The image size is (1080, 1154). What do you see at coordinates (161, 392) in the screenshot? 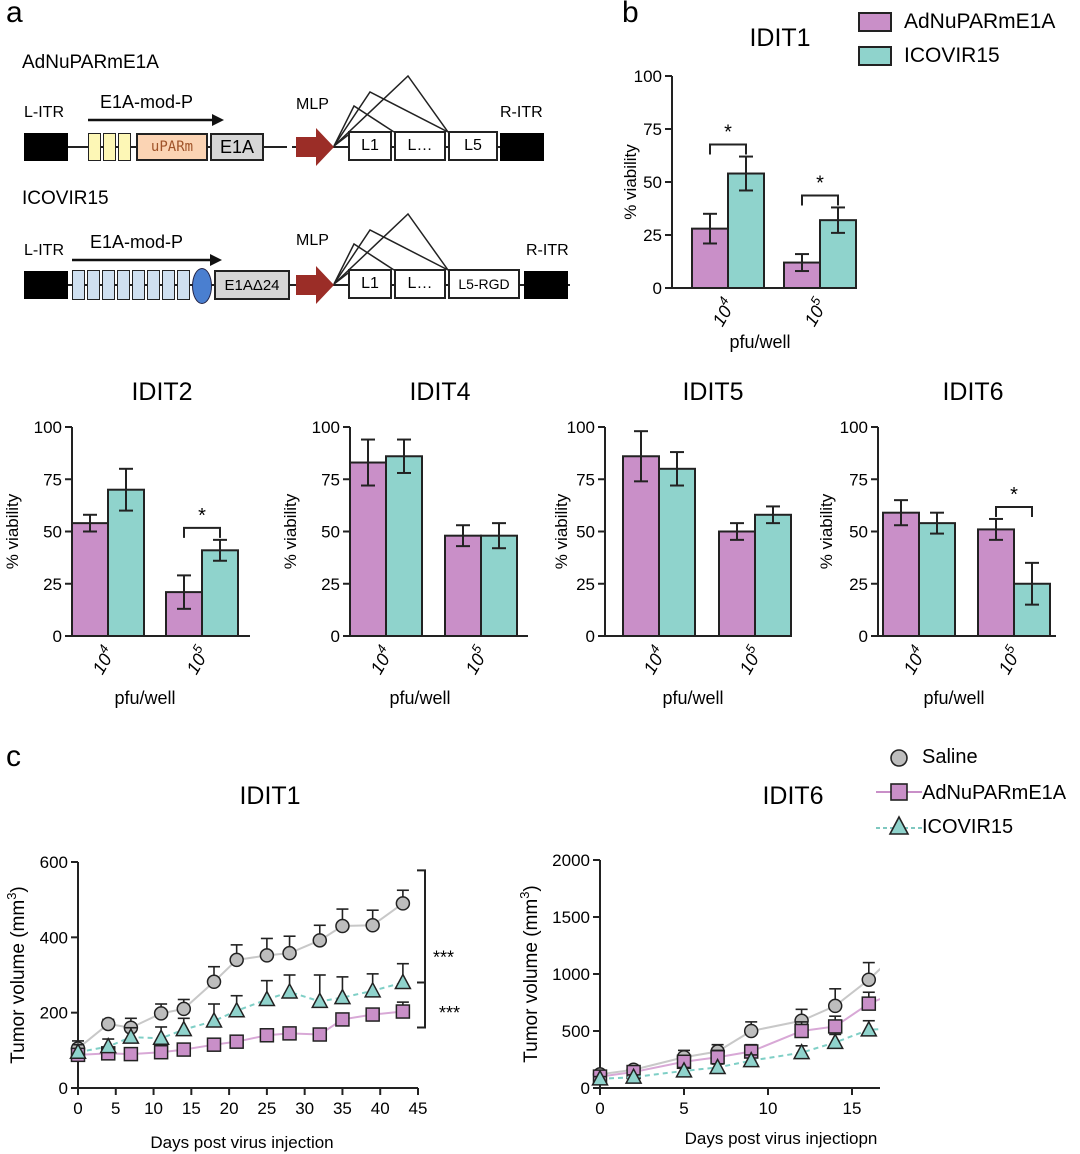
I see `chart-title: IDIT2` at bounding box center [161, 392].